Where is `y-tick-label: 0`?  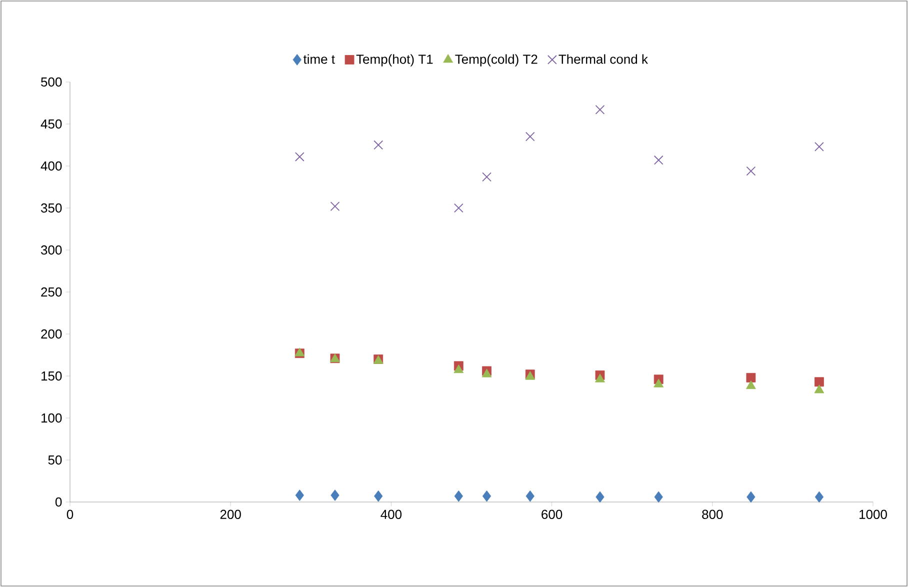
y-tick-label: 0 is located at coordinates (58, 502).